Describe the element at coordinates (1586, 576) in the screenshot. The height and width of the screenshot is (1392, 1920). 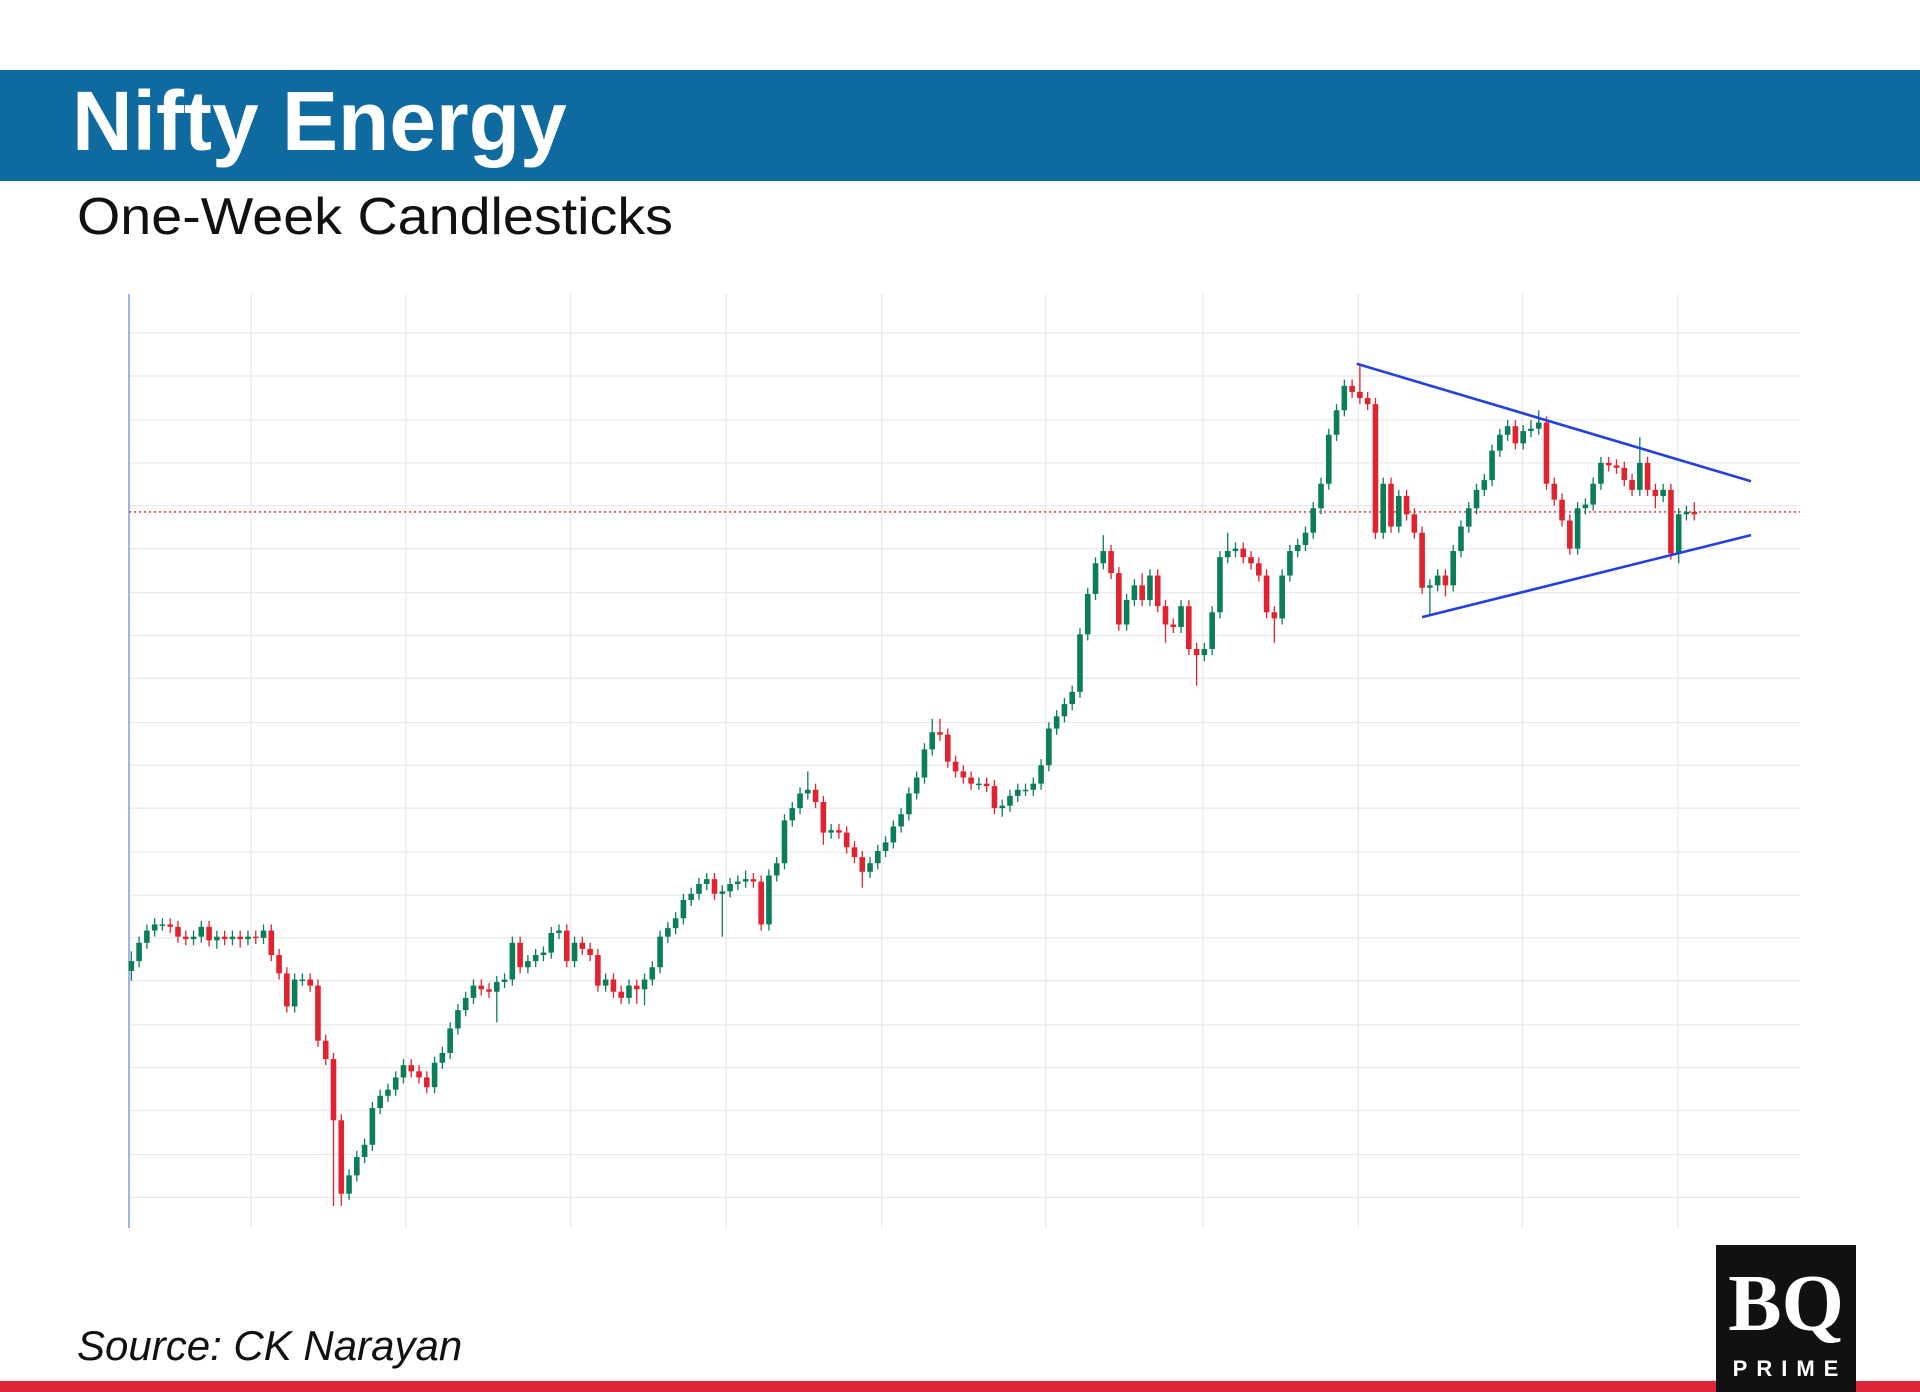
I see `trend-line` at that location.